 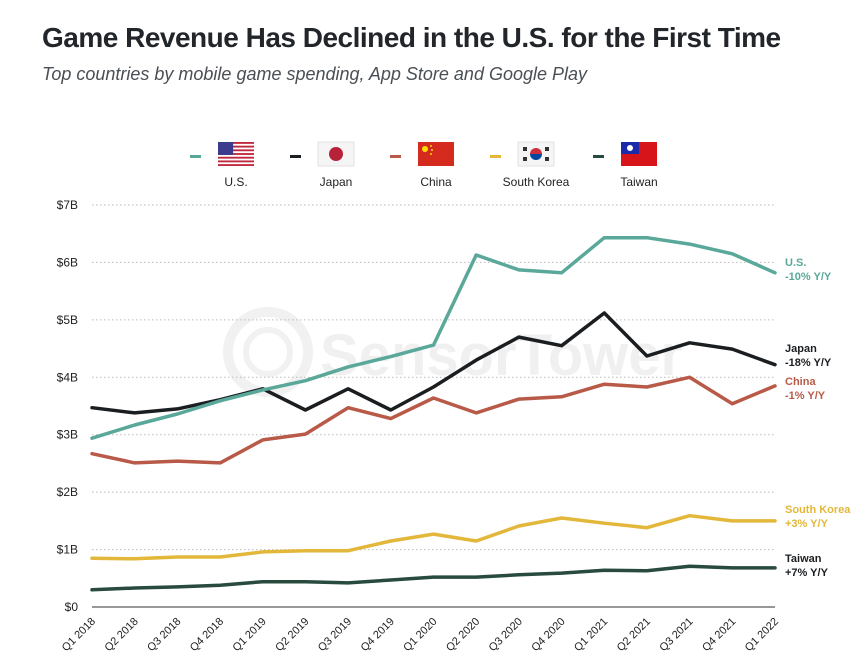 I want to click on x-tick-label: Q3 2018, so click(x=164, y=635).